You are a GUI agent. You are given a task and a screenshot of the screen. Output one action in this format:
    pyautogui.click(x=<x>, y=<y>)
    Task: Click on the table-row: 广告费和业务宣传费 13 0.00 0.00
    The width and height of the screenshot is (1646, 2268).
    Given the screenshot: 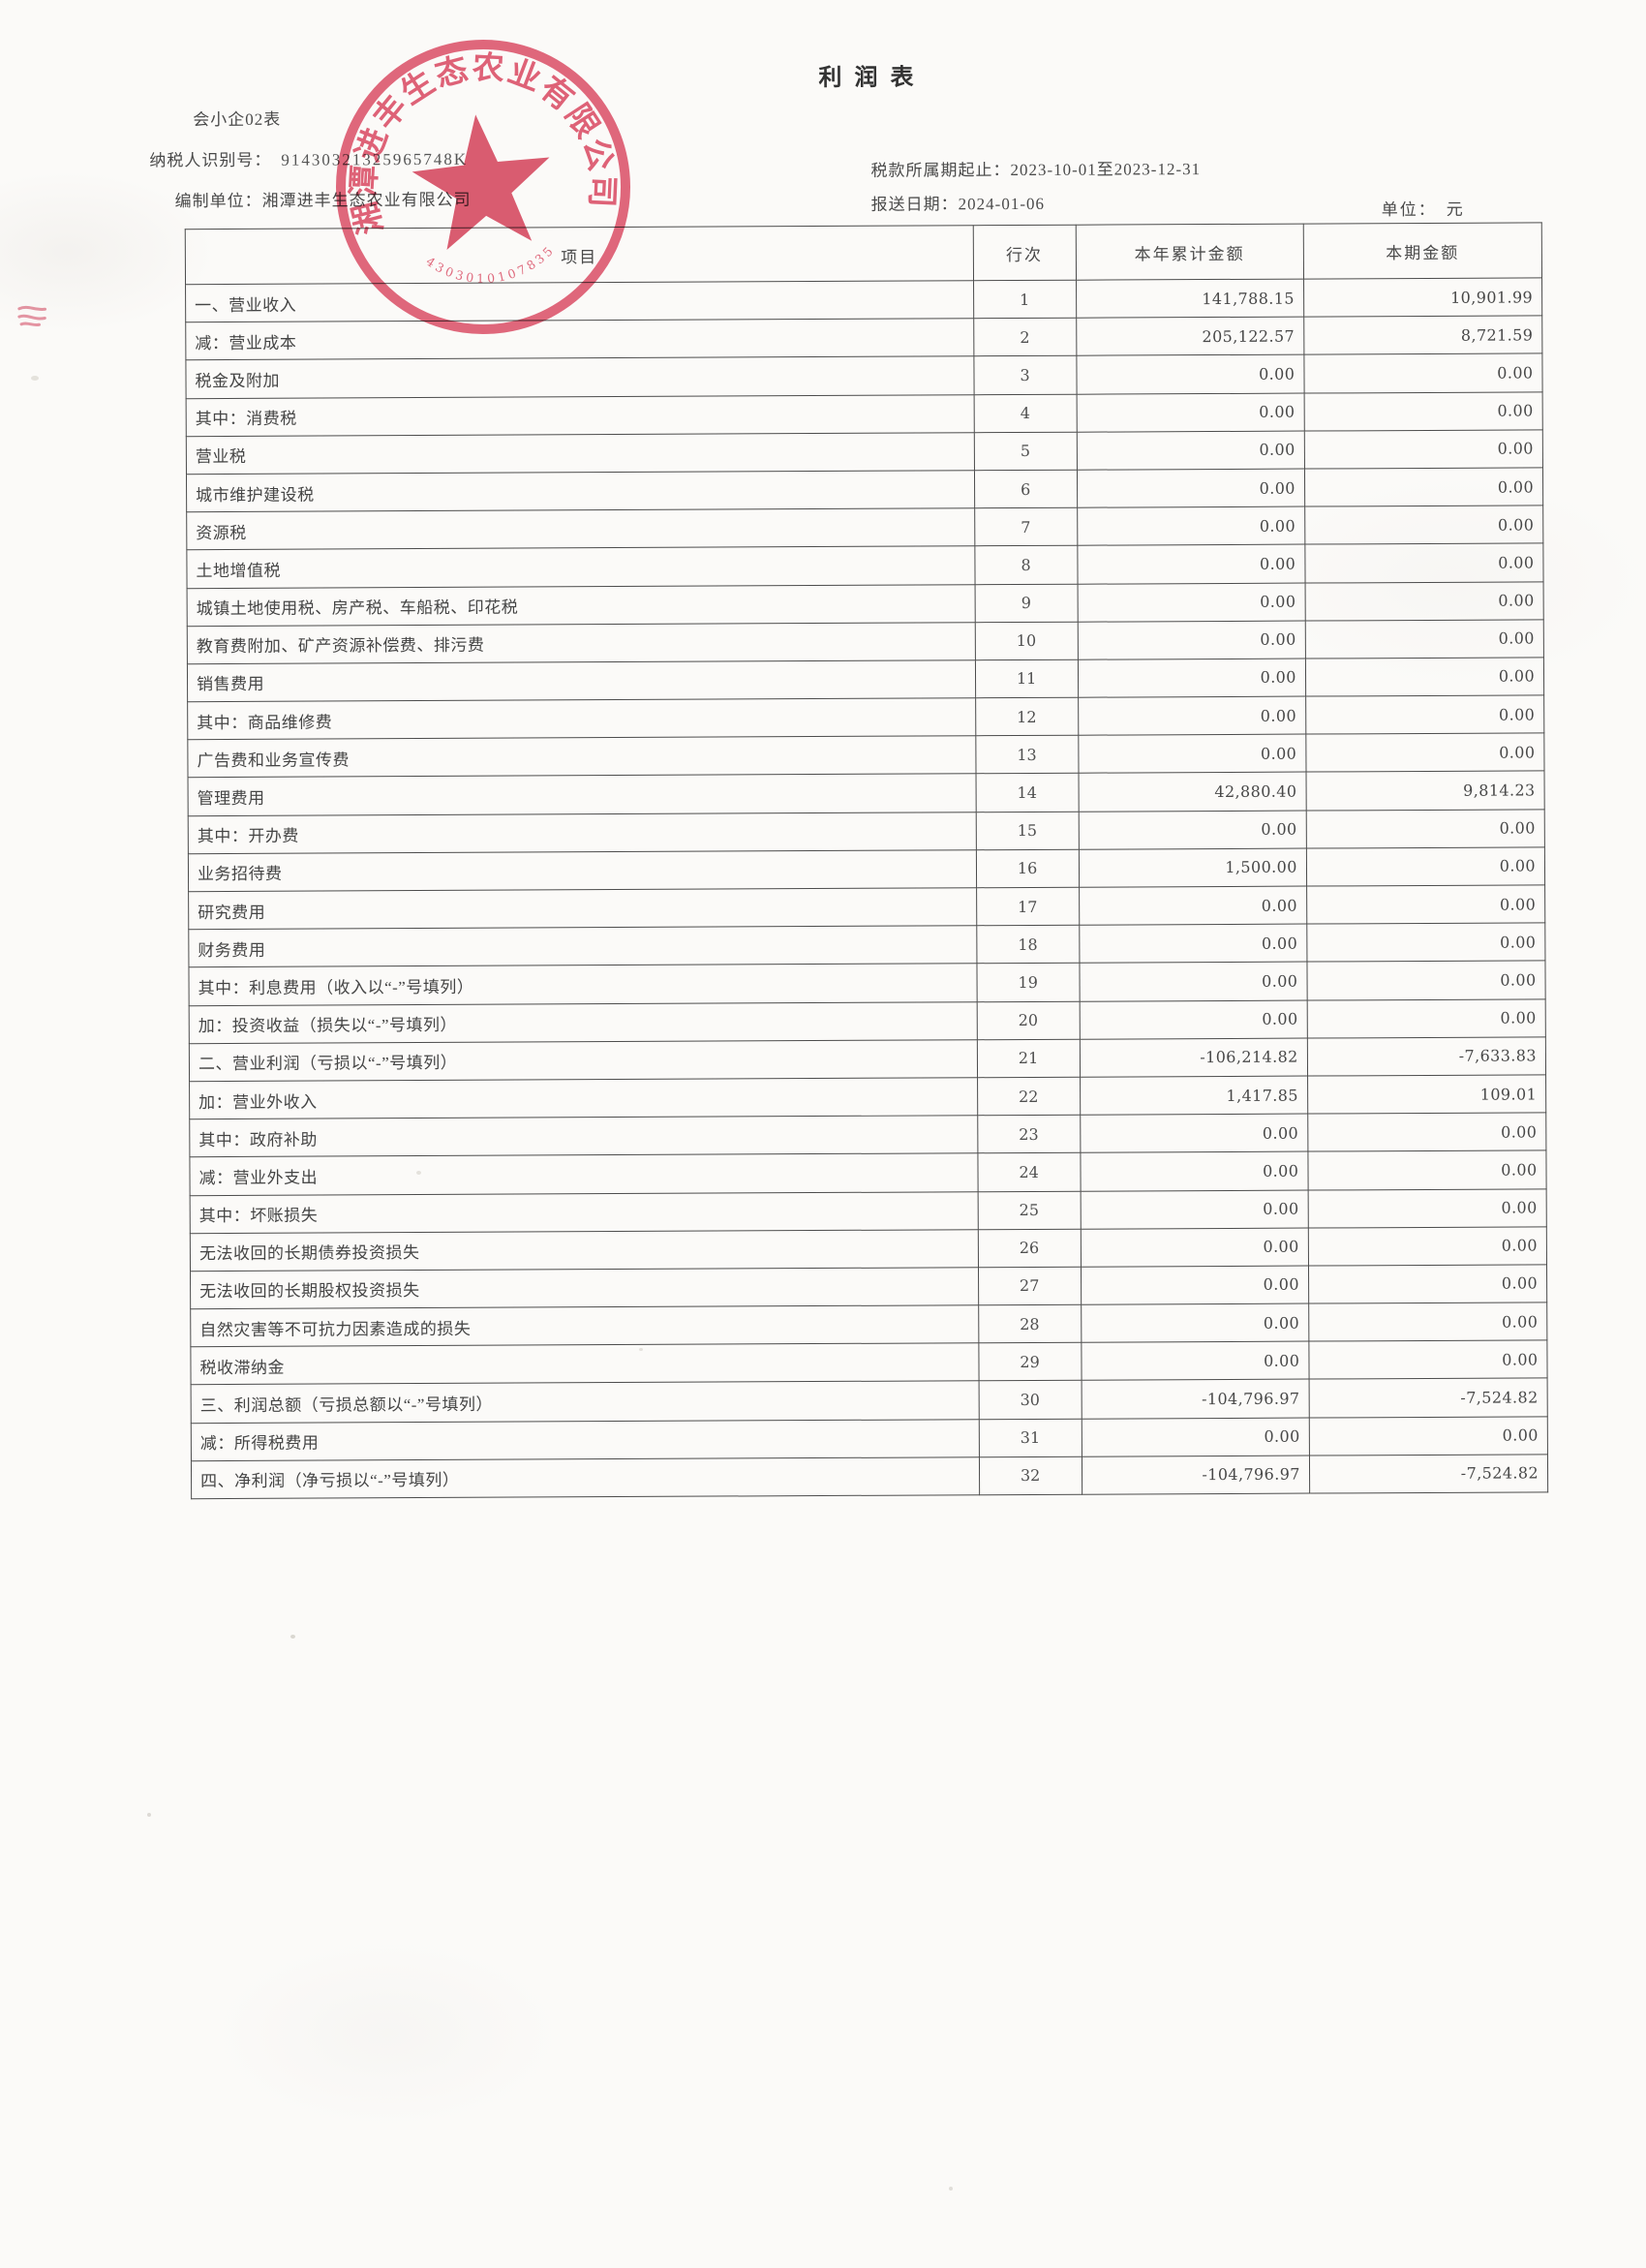 What is the action you would take?
    pyautogui.click(x=866, y=756)
    